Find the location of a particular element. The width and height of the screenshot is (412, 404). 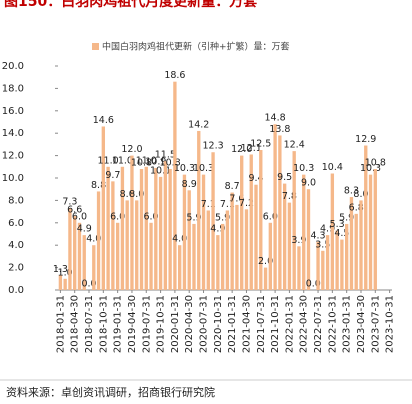

x-tick-label: 2021-10-31 is located at coordinates (275, 324).